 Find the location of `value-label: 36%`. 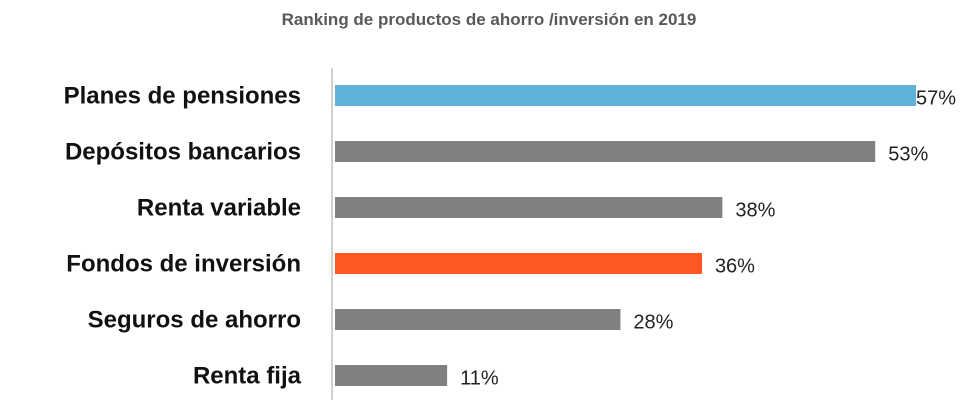

value-label: 36% is located at coordinates (735, 267).